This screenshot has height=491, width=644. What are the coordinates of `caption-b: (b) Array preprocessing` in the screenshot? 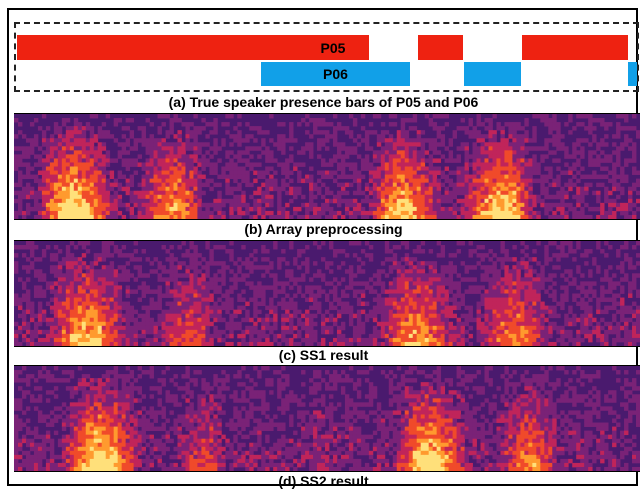 It's located at (323, 229).